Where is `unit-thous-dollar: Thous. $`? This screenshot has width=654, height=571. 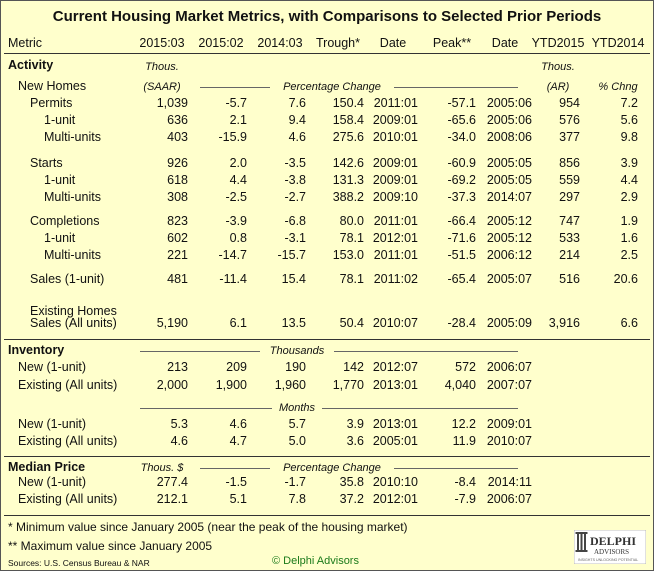 unit-thous-dollar: Thous. $ is located at coordinates (162, 468).